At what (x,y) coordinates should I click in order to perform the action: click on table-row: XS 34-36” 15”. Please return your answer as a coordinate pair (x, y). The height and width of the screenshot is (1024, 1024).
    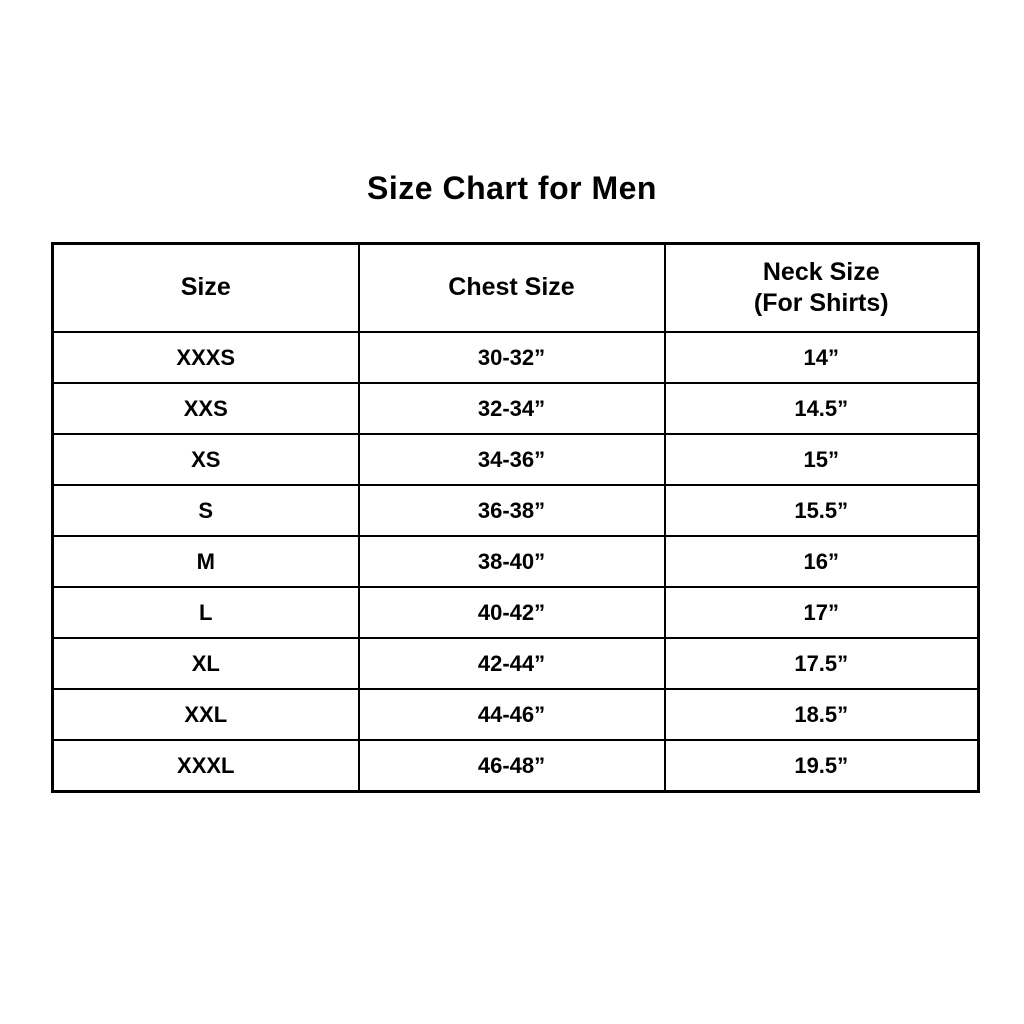
    Looking at the image, I should click on (515, 459).